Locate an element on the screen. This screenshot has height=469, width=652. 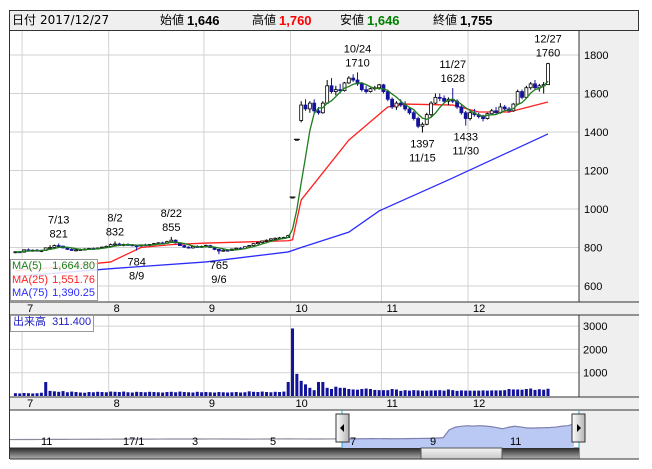
price-tick-label: 1000 is located at coordinates (596, 210).